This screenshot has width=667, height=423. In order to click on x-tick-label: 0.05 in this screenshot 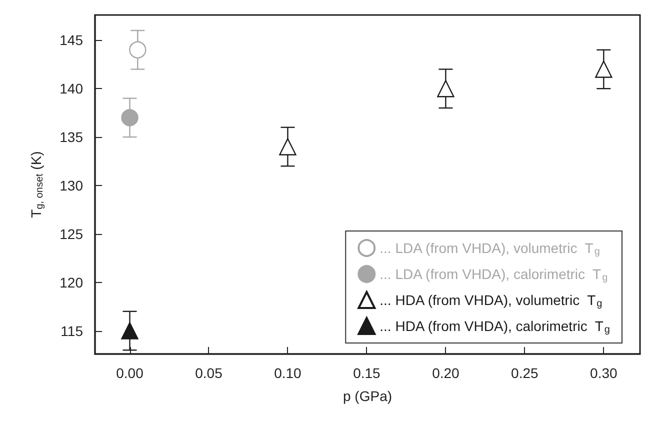, I will do `click(209, 373)`.